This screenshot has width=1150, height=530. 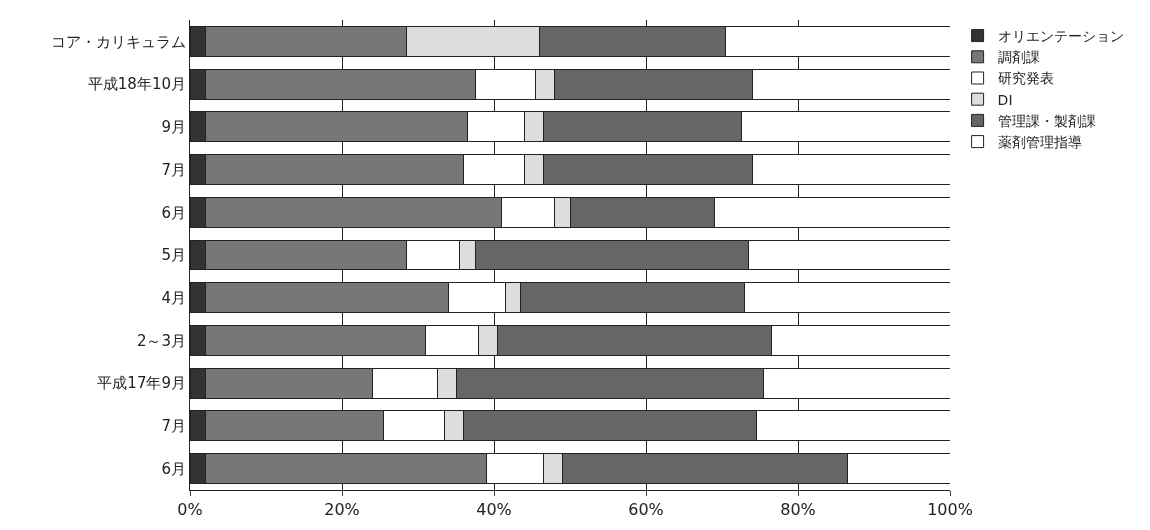 I want to click on y-tick-label: 平成18年10月, so click(x=136, y=84).